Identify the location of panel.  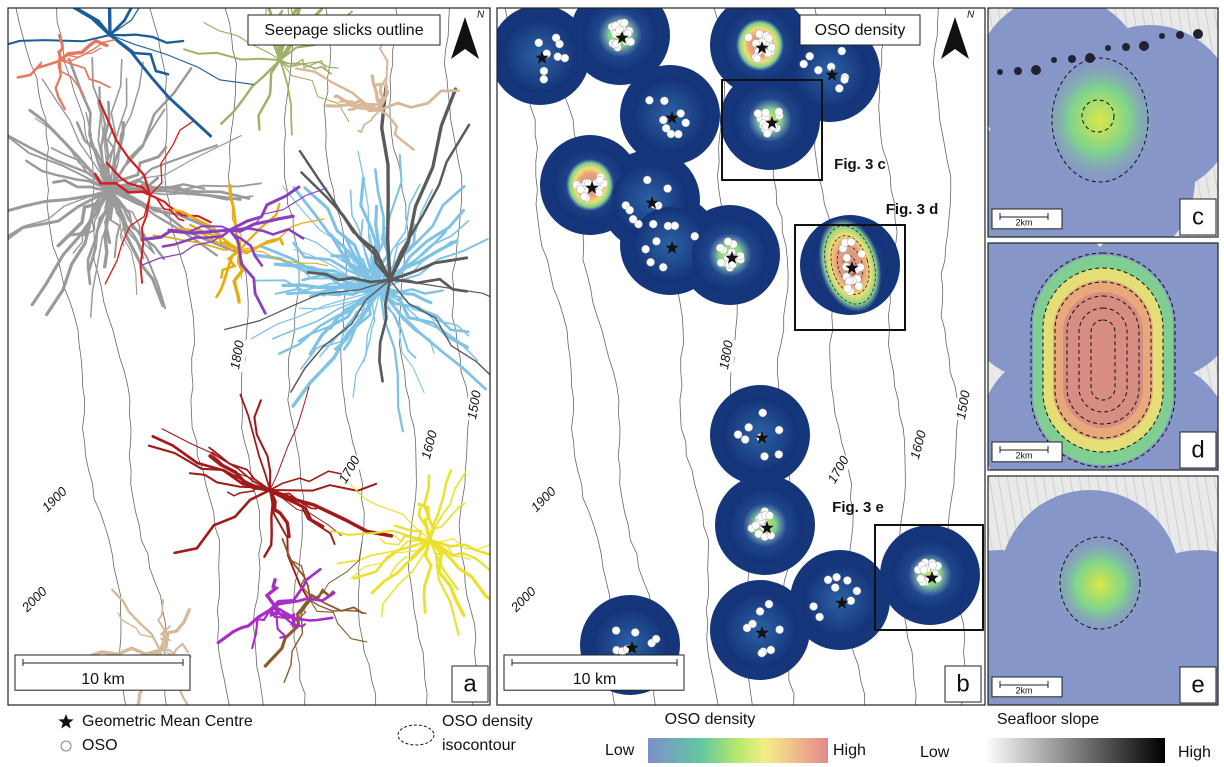
(1103, 122).